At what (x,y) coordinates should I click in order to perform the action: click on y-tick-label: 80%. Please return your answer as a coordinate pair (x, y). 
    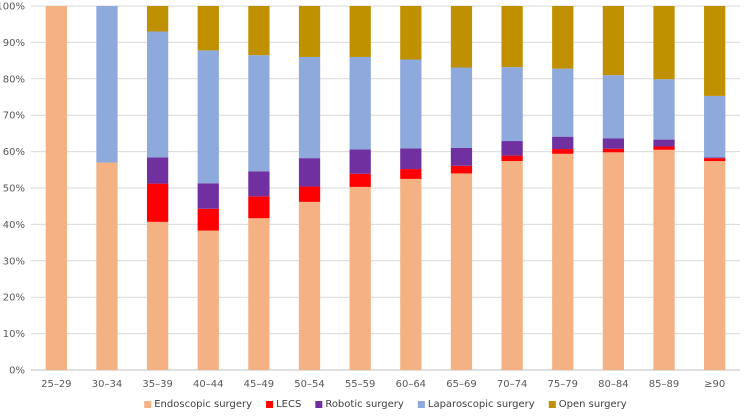
    Looking at the image, I should click on (14, 79).